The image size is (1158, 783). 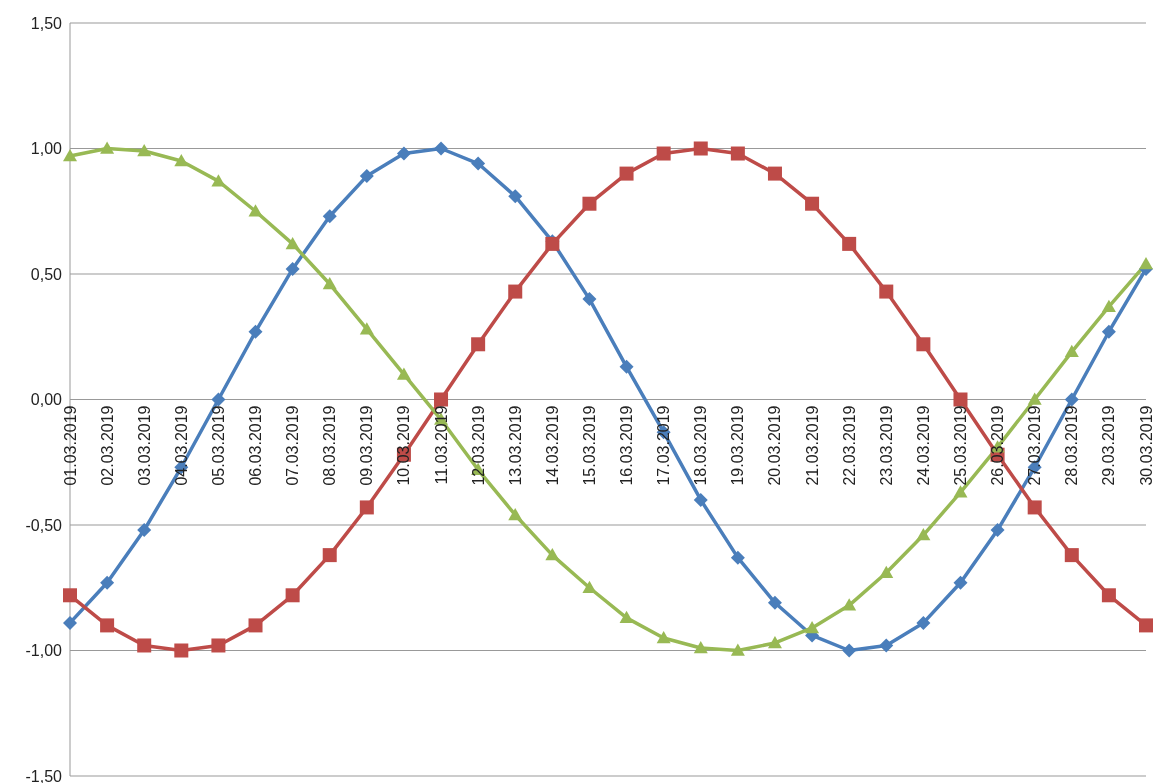 I want to click on x-tick-label: 15.03.2019, so click(x=589, y=445).